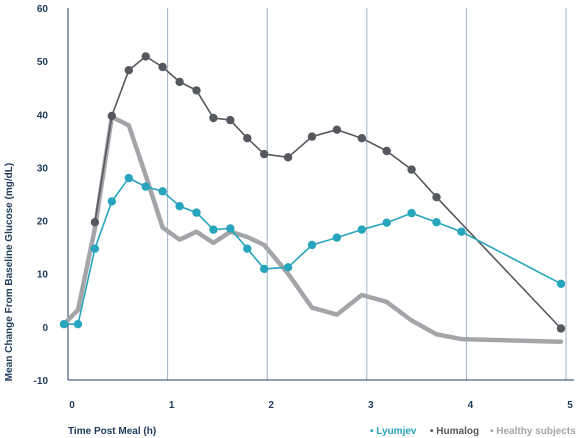 This screenshot has width=580, height=438. Describe the element at coordinates (43, 275) in the screenshot. I see `y-tick-label: 10` at that location.